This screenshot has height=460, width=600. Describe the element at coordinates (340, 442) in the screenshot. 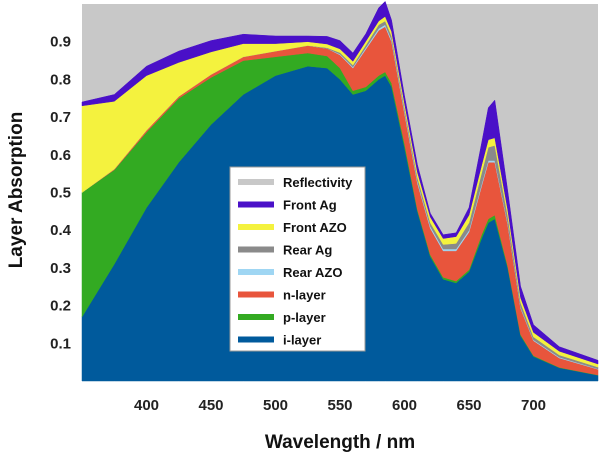

I see `x-axis-title: Wavelength / nm` at that location.